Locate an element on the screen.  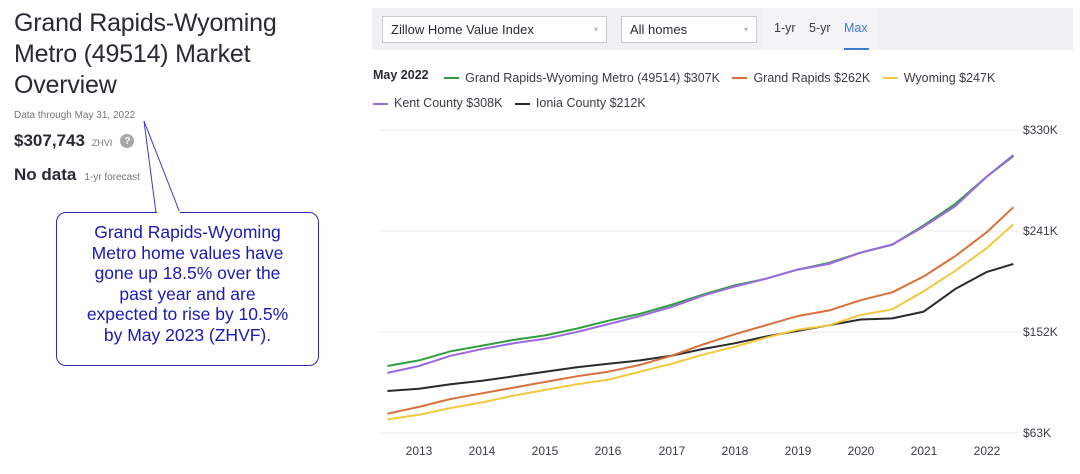
range-tabs: 1-yr 5-yr Max is located at coordinates (820, 29).